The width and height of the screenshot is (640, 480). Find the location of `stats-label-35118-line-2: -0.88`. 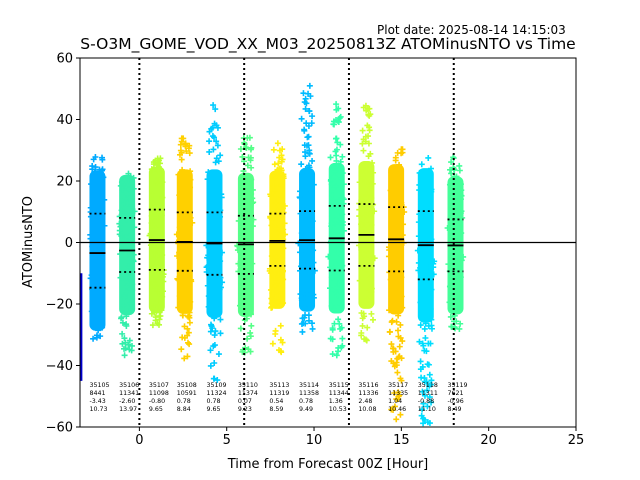

stats-label-35118-line-2: -0.88 is located at coordinates (426, 401).